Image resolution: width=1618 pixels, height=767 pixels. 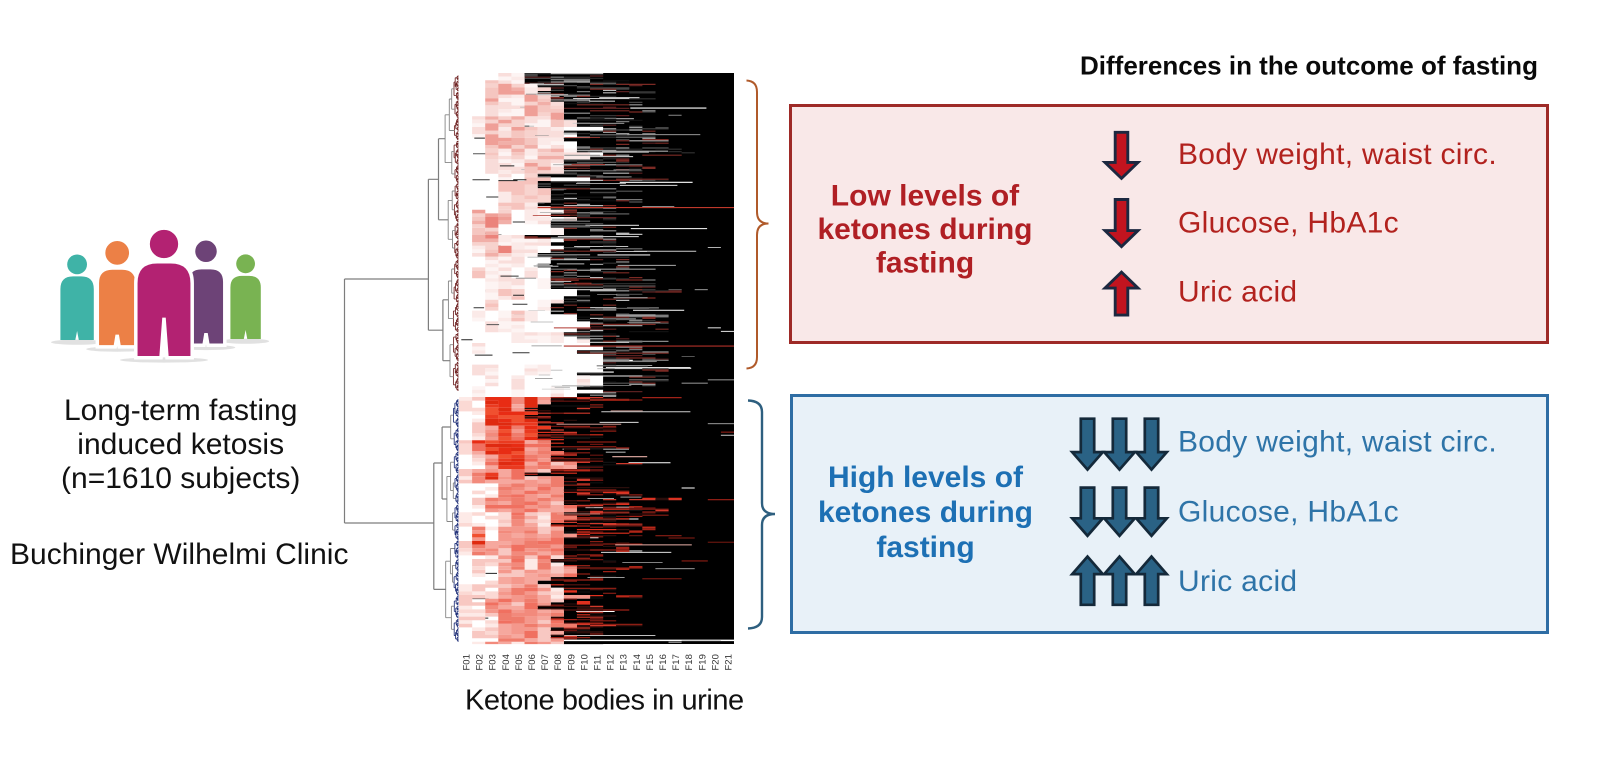 What do you see at coordinates (702, 662) in the screenshot?
I see `svg-text: F19` at bounding box center [702, 662].